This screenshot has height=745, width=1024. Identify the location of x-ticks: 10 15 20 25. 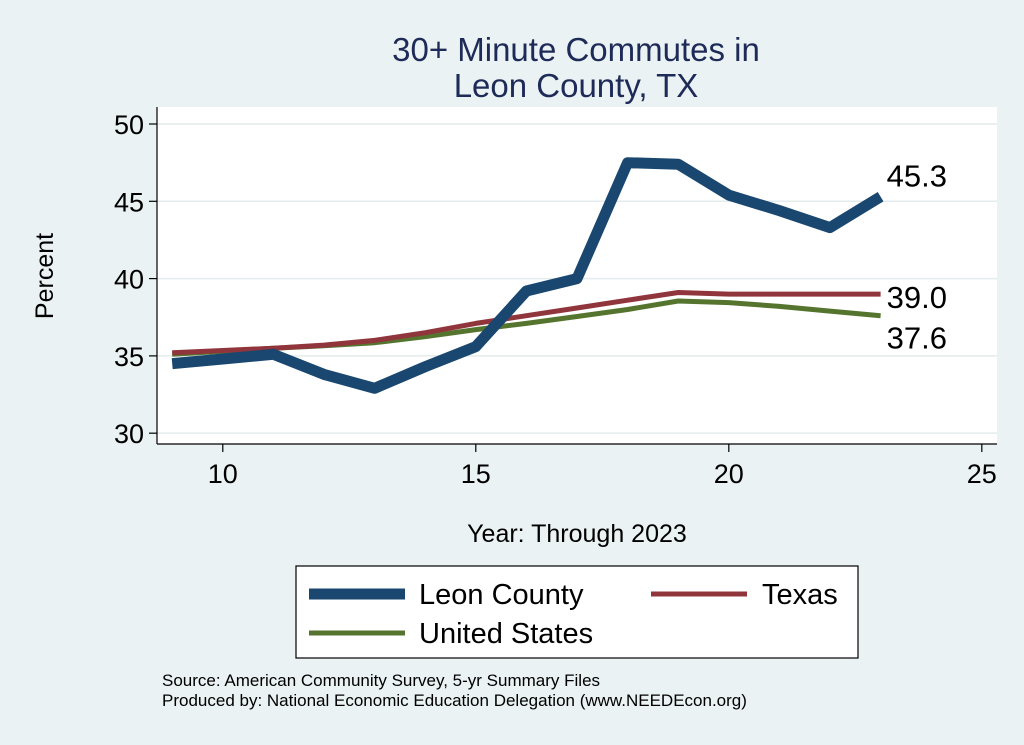
(602, 466).